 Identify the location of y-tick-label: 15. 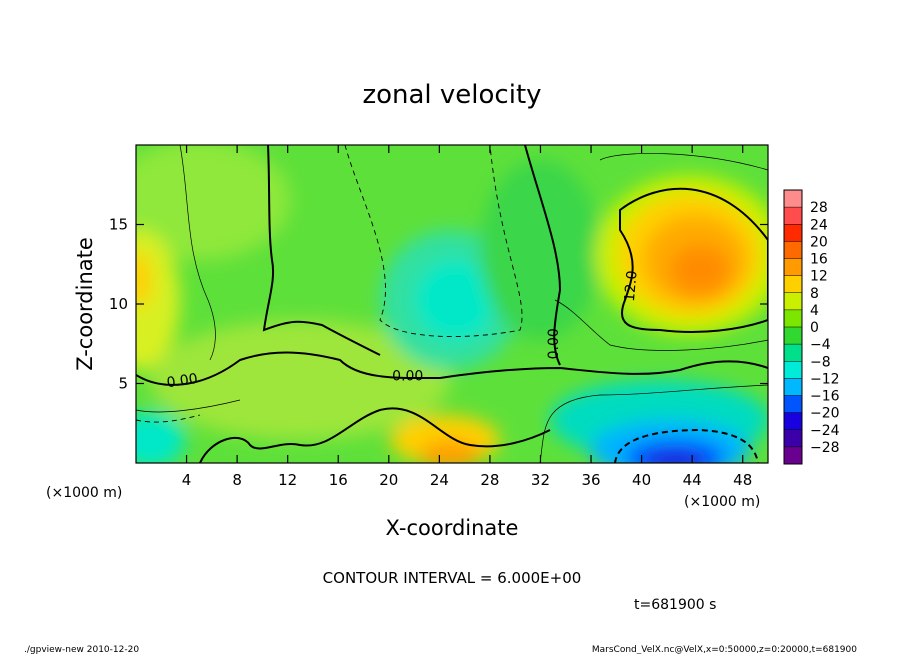
(118, 225).